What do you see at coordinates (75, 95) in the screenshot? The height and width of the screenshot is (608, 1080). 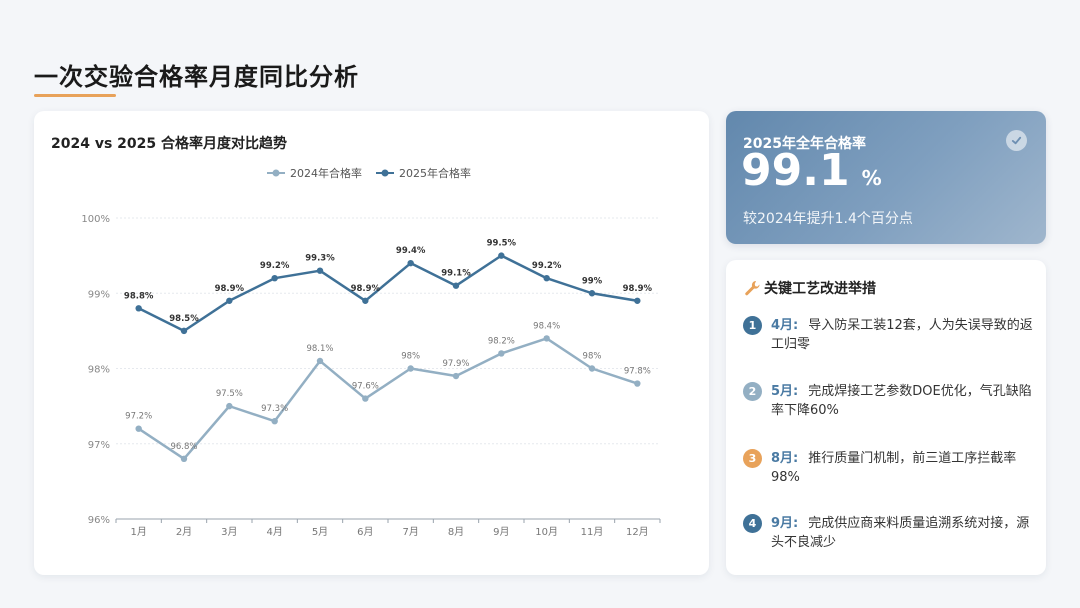 I see `title-underline` at bounding box center [75, 95].